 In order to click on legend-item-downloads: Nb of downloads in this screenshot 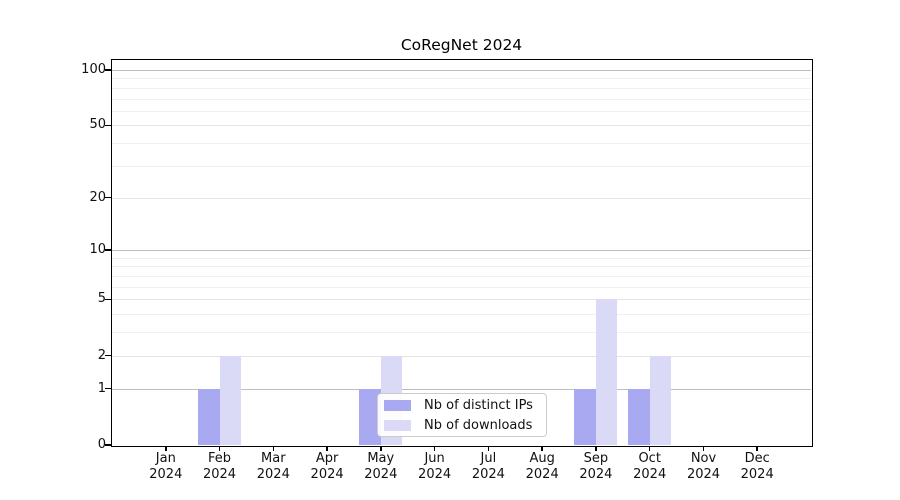, I will do `click(462, 425)`.